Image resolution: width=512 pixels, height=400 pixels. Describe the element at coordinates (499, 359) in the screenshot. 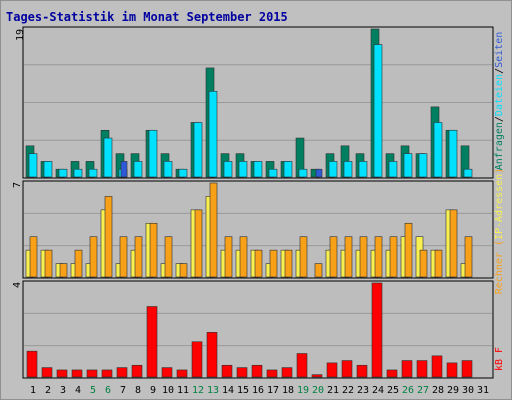

I see `kbytes-legend: kB F` at that location.